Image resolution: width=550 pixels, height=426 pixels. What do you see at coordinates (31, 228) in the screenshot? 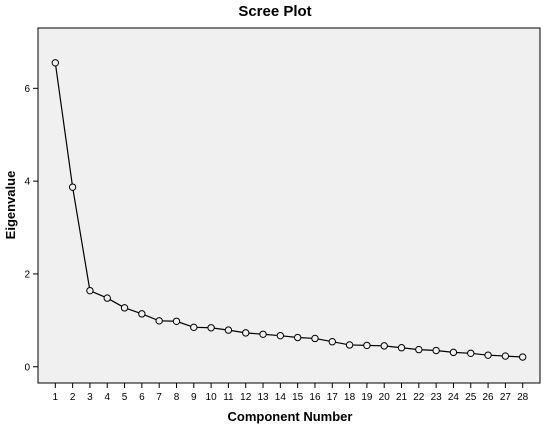
I see `y-axis: 0 2 4 6` at bounding box center [31, 228].